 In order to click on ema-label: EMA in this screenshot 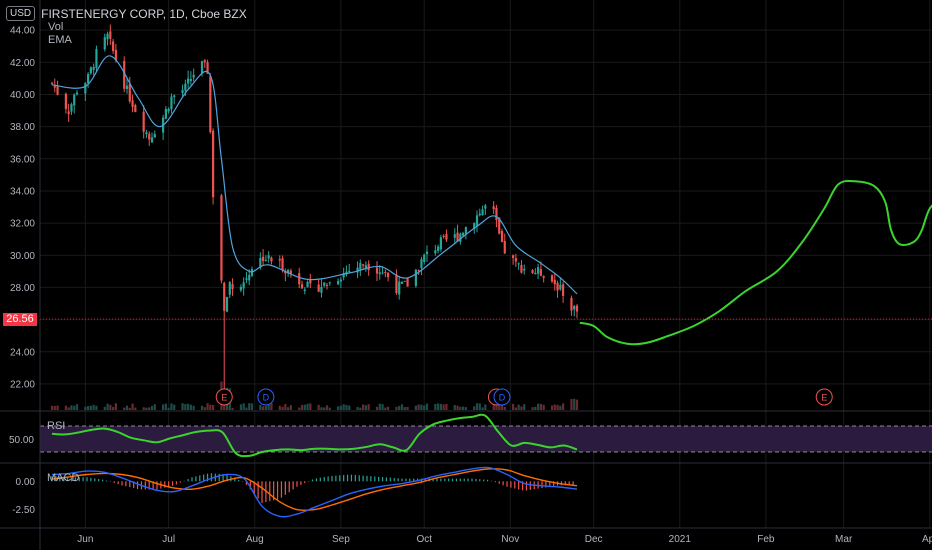, I will do `click(60, 40)`.